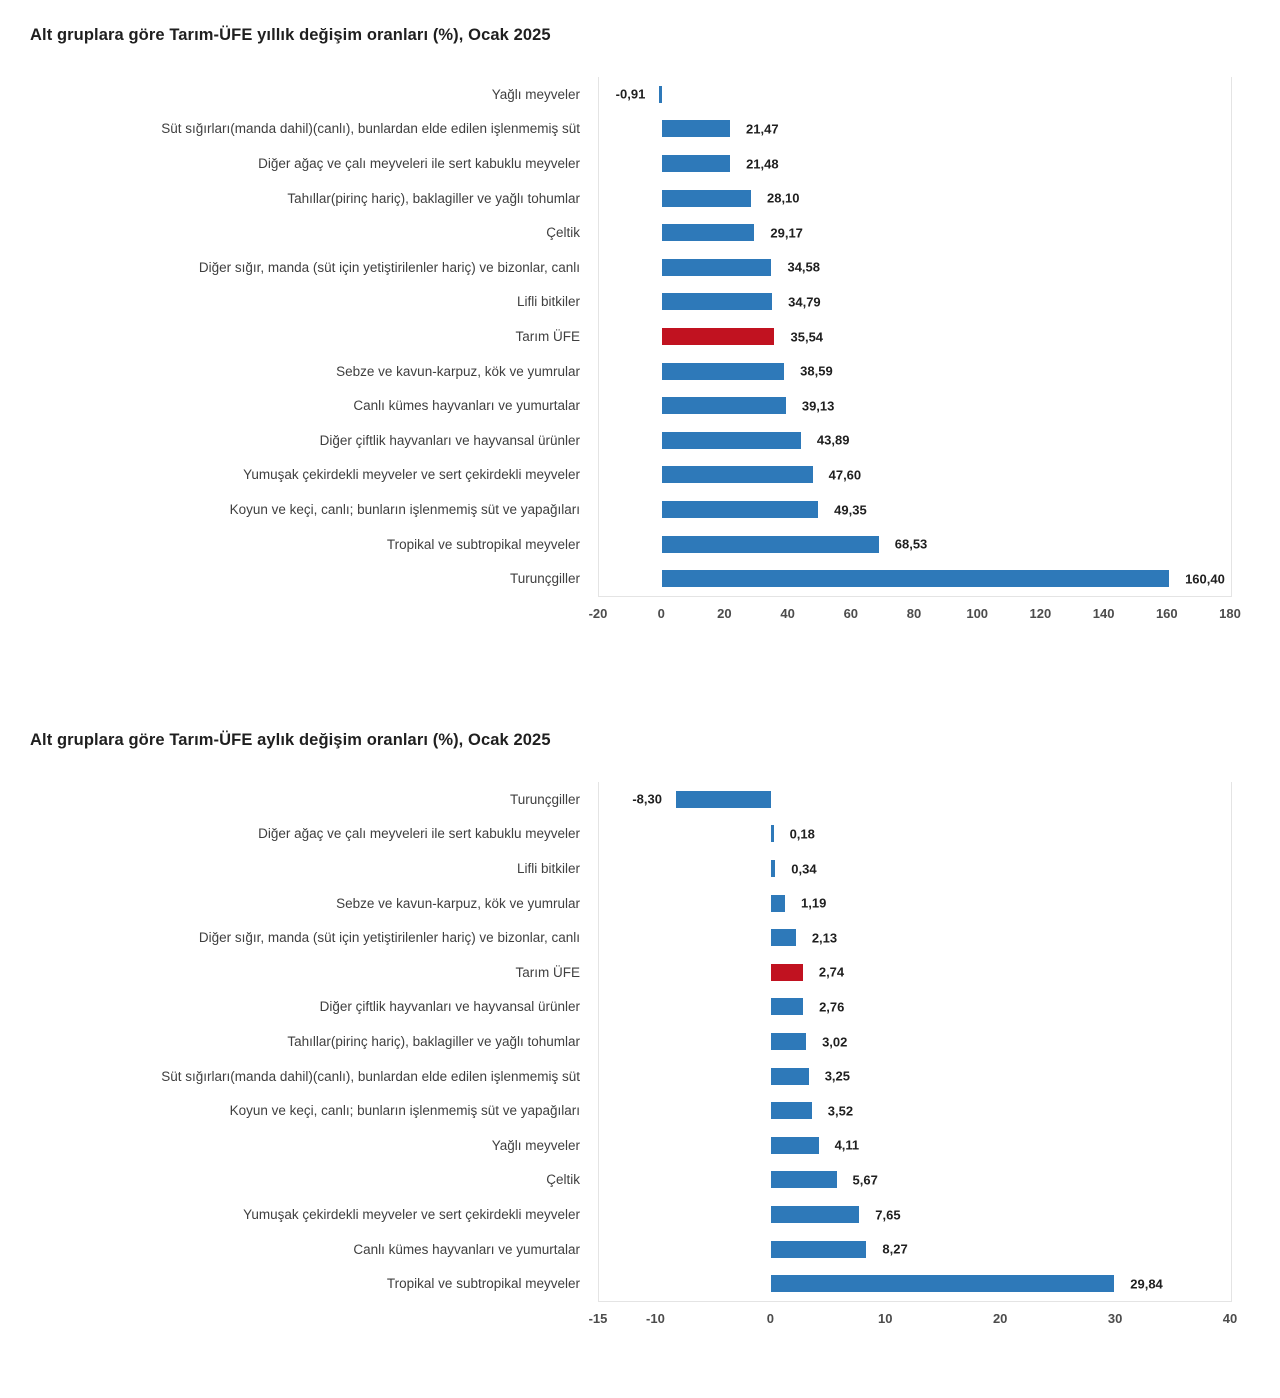  Describe the element at coordinates (804, 267) in the screenshot. I see `value-label: 34,58` at that location.